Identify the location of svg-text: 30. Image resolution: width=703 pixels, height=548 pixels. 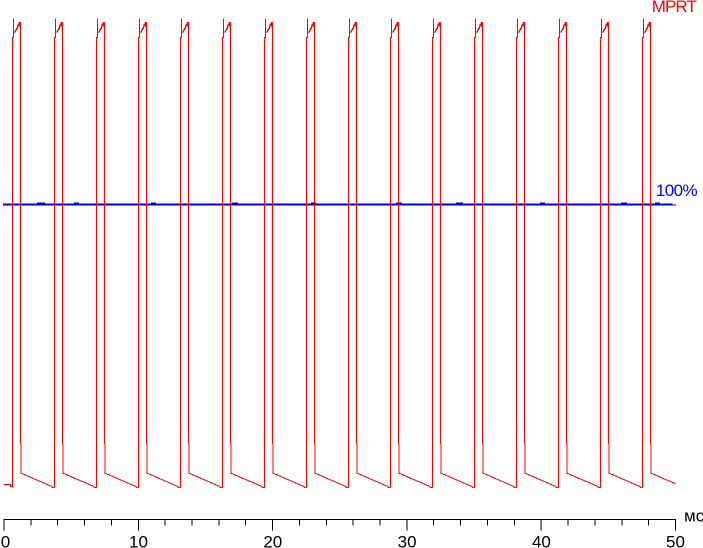
(407, 540).